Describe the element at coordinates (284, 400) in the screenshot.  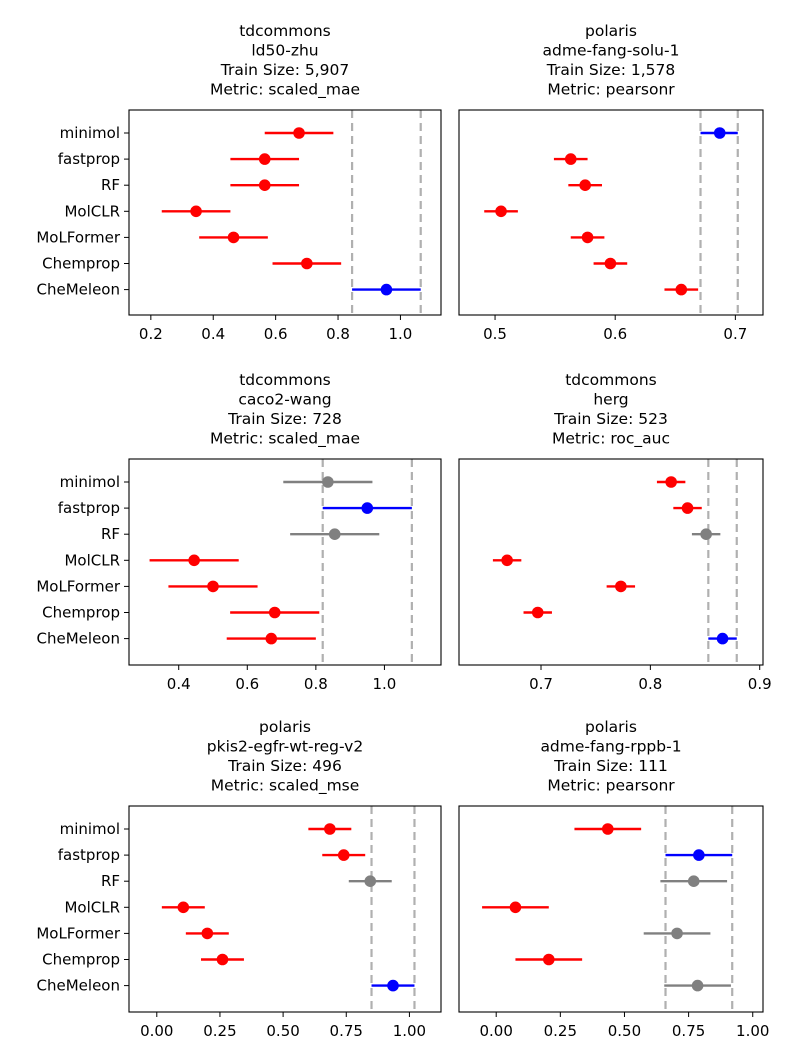
I see `panel-title-line: caco2-wang` at that location.